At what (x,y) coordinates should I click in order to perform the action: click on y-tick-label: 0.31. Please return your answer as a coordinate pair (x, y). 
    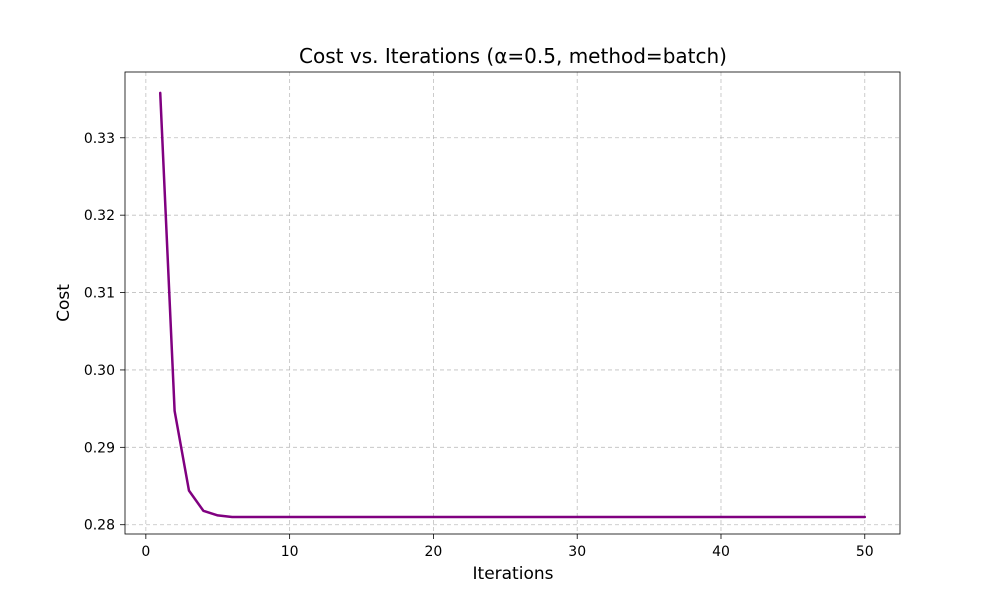
    Looking at the image, I should click on (99, 294).